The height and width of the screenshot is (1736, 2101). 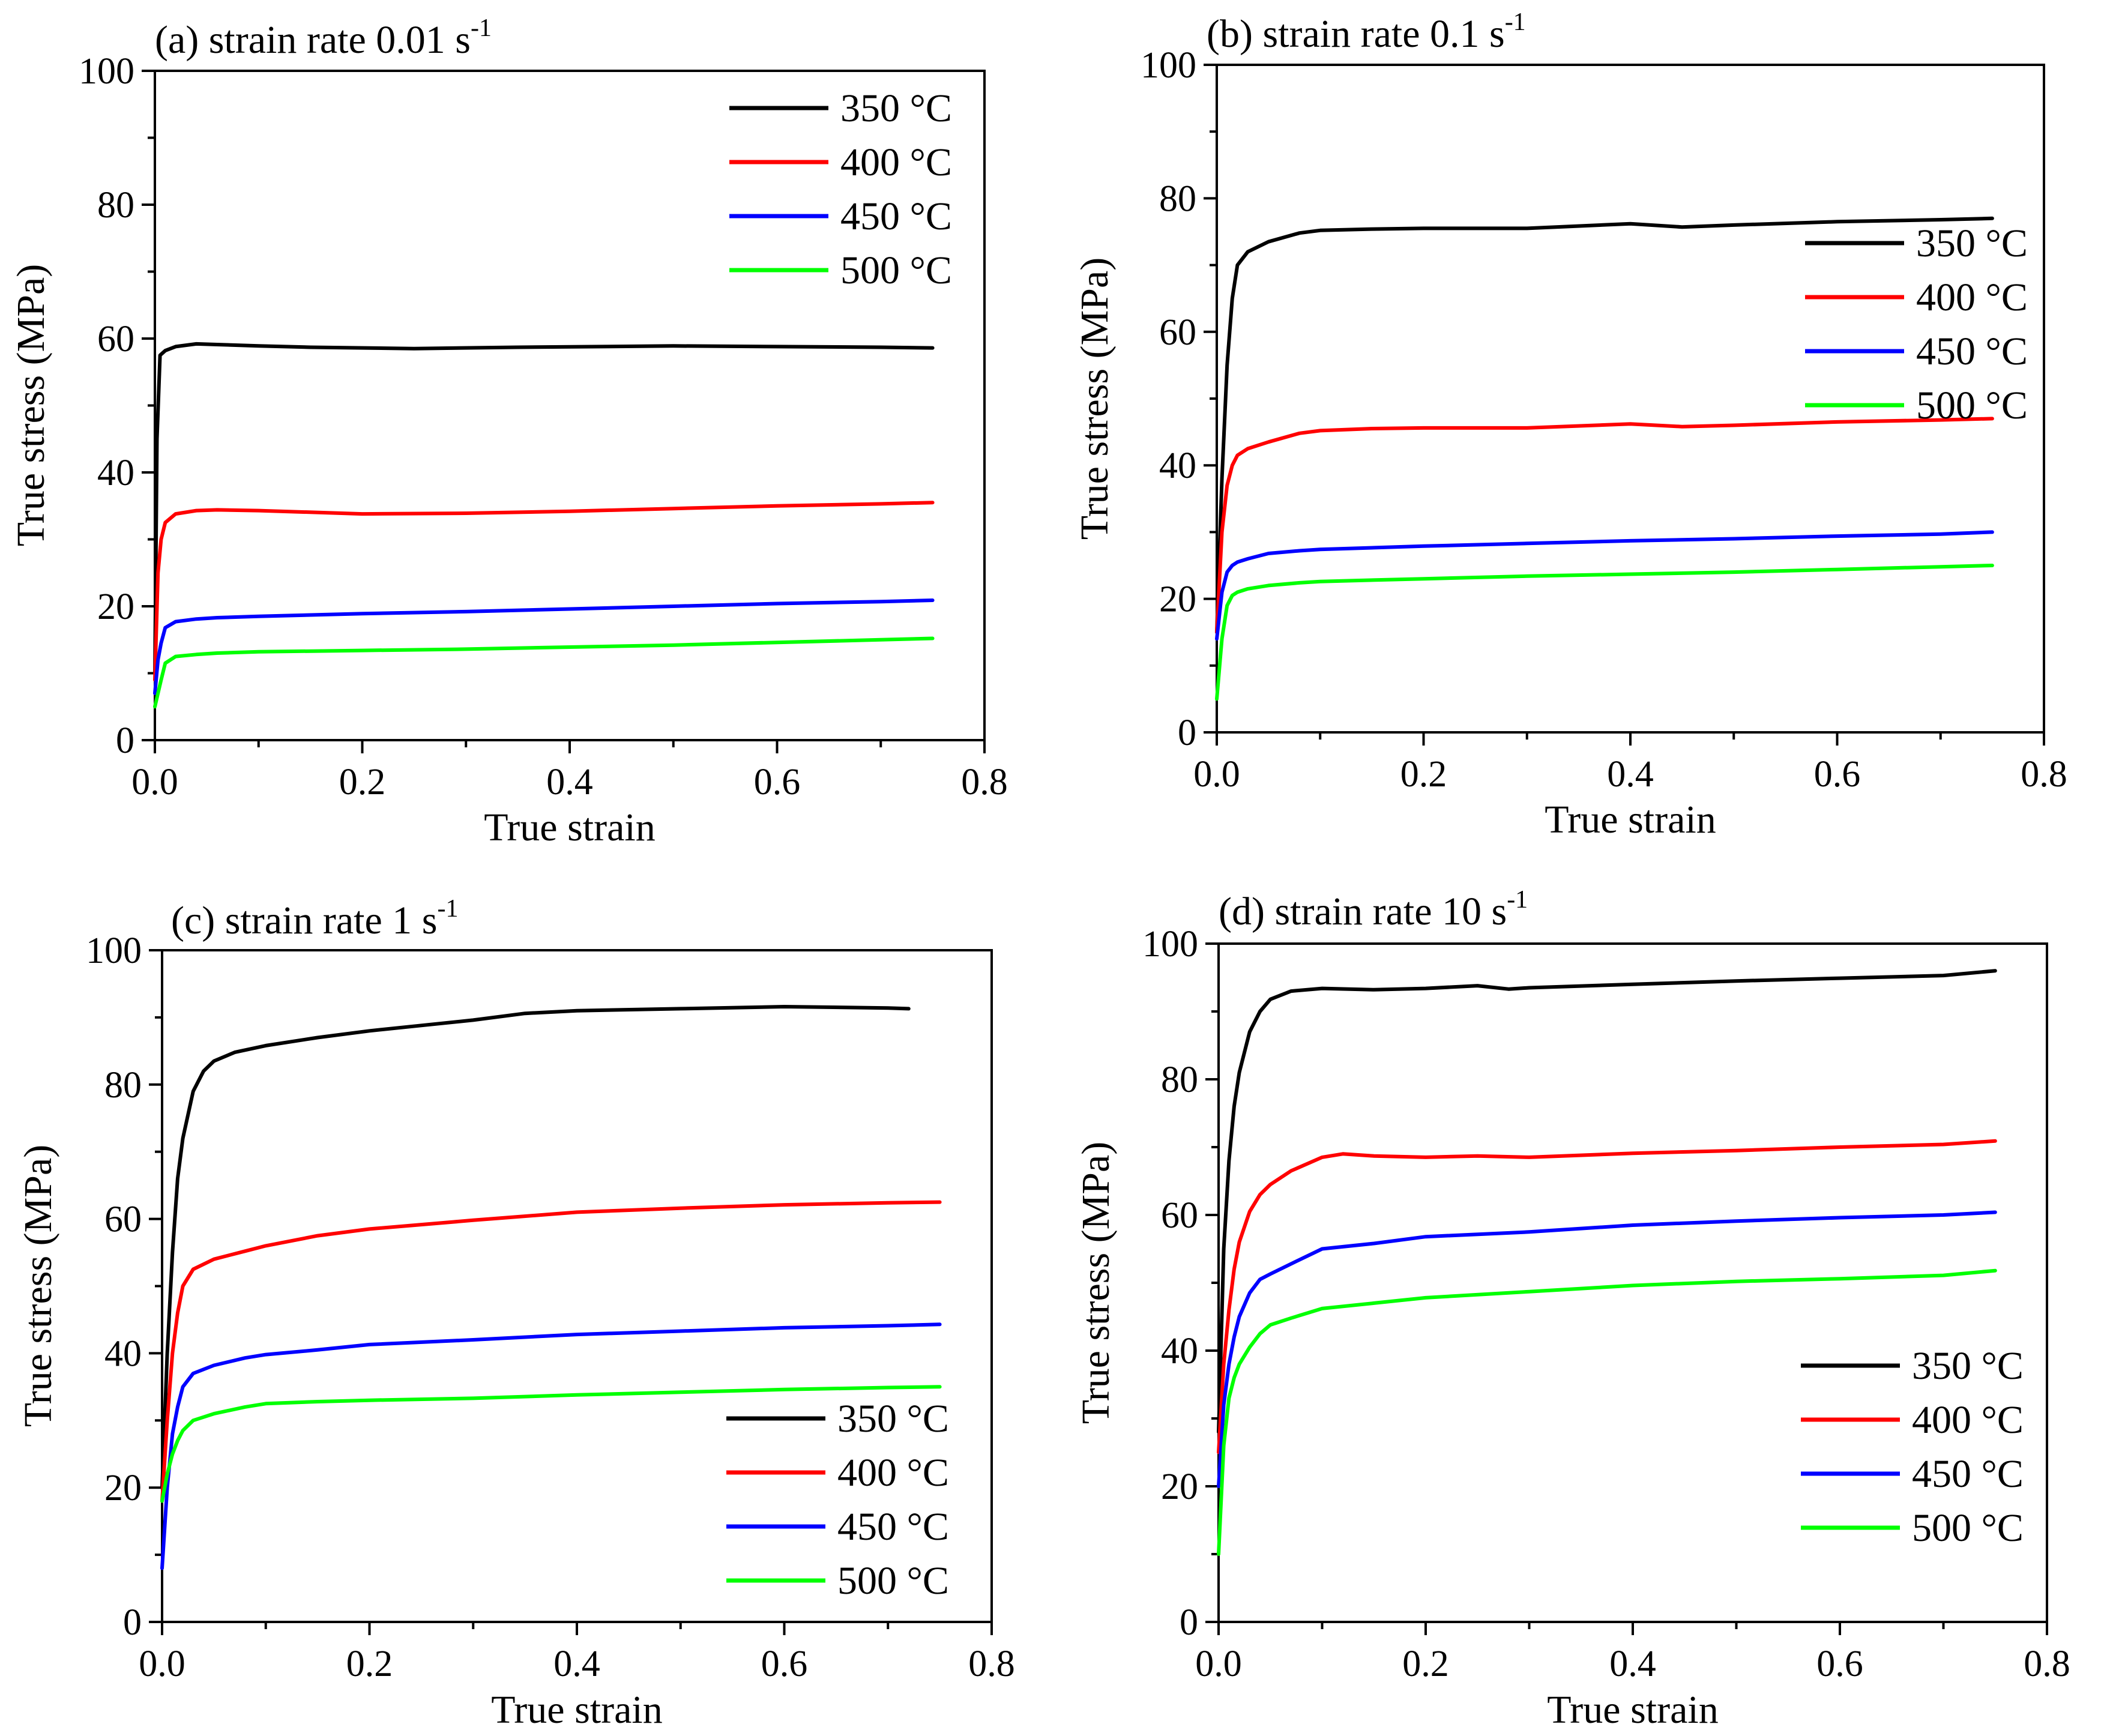 I want to click on panel-title-text: (a) strain rate 0.01 s, so click(x=313, y=40).